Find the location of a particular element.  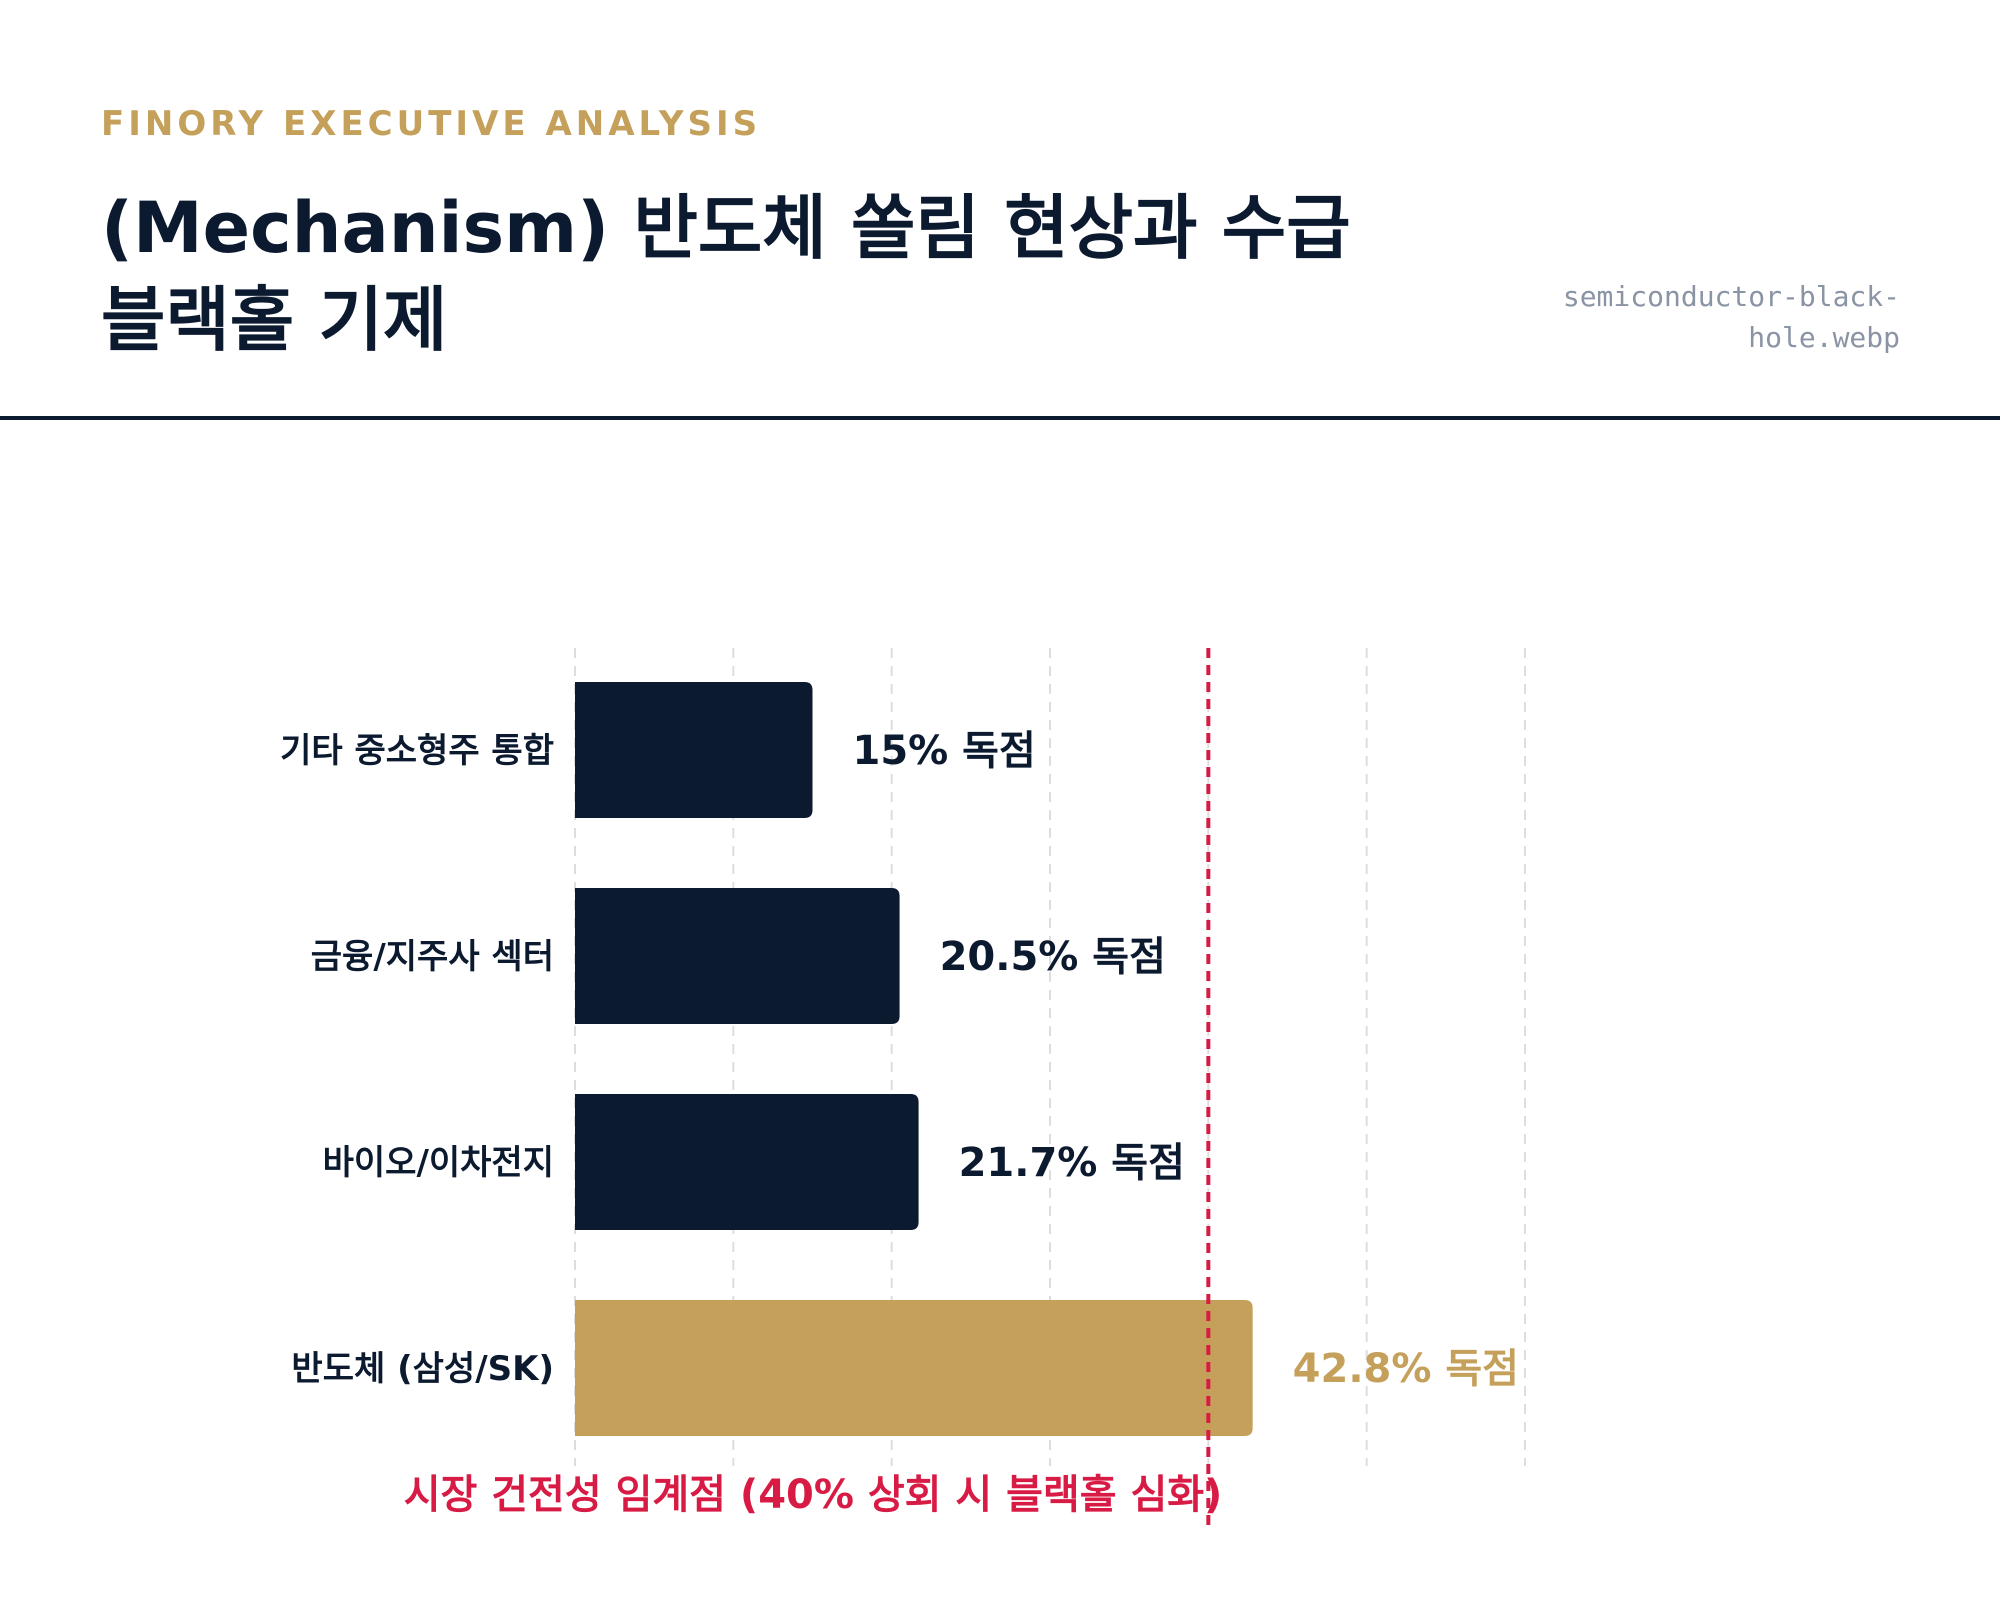

filename-line-1: semiconductor-black- is located at coordinates (1731, 296).